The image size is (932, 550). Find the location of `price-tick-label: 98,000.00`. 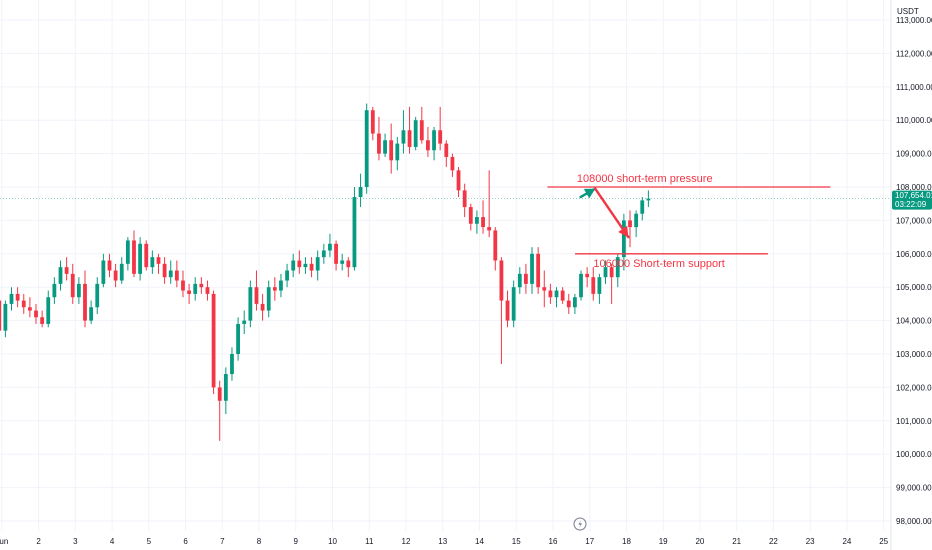

price-tick-label: 98,000.00 is located at coordinates (914, 521).